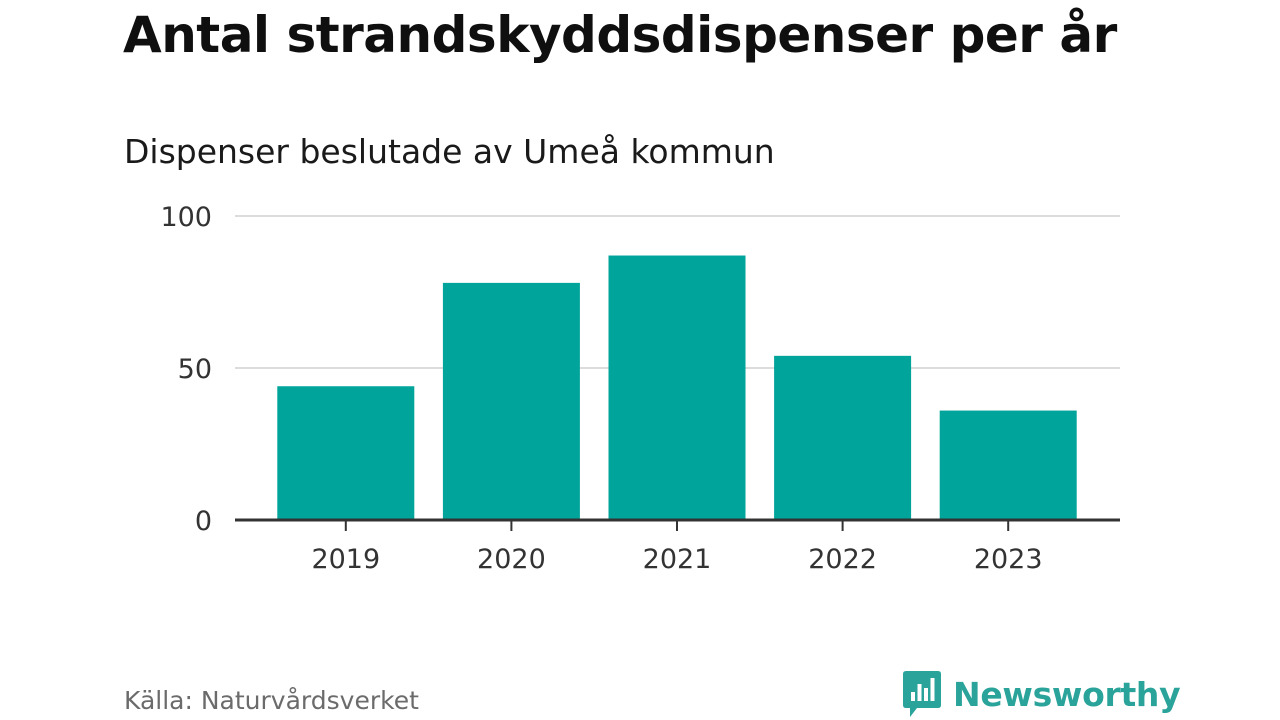 This screenshot has height=720, width=1280. What do you see at coordinates (186, 217) in the screenshot?
I see `y-tick-label: 100` at bounding box center [186, 217].